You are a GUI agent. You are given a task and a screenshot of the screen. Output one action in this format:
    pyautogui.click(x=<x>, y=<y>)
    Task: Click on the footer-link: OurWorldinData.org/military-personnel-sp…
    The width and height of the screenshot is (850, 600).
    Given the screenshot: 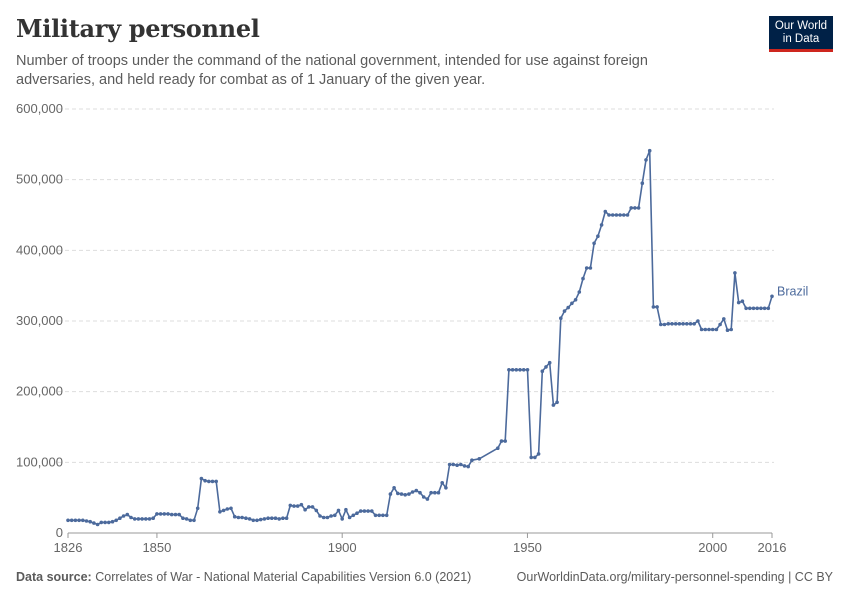 What is the action you would take?
    pyautogui.click(x=674, y=577)
    